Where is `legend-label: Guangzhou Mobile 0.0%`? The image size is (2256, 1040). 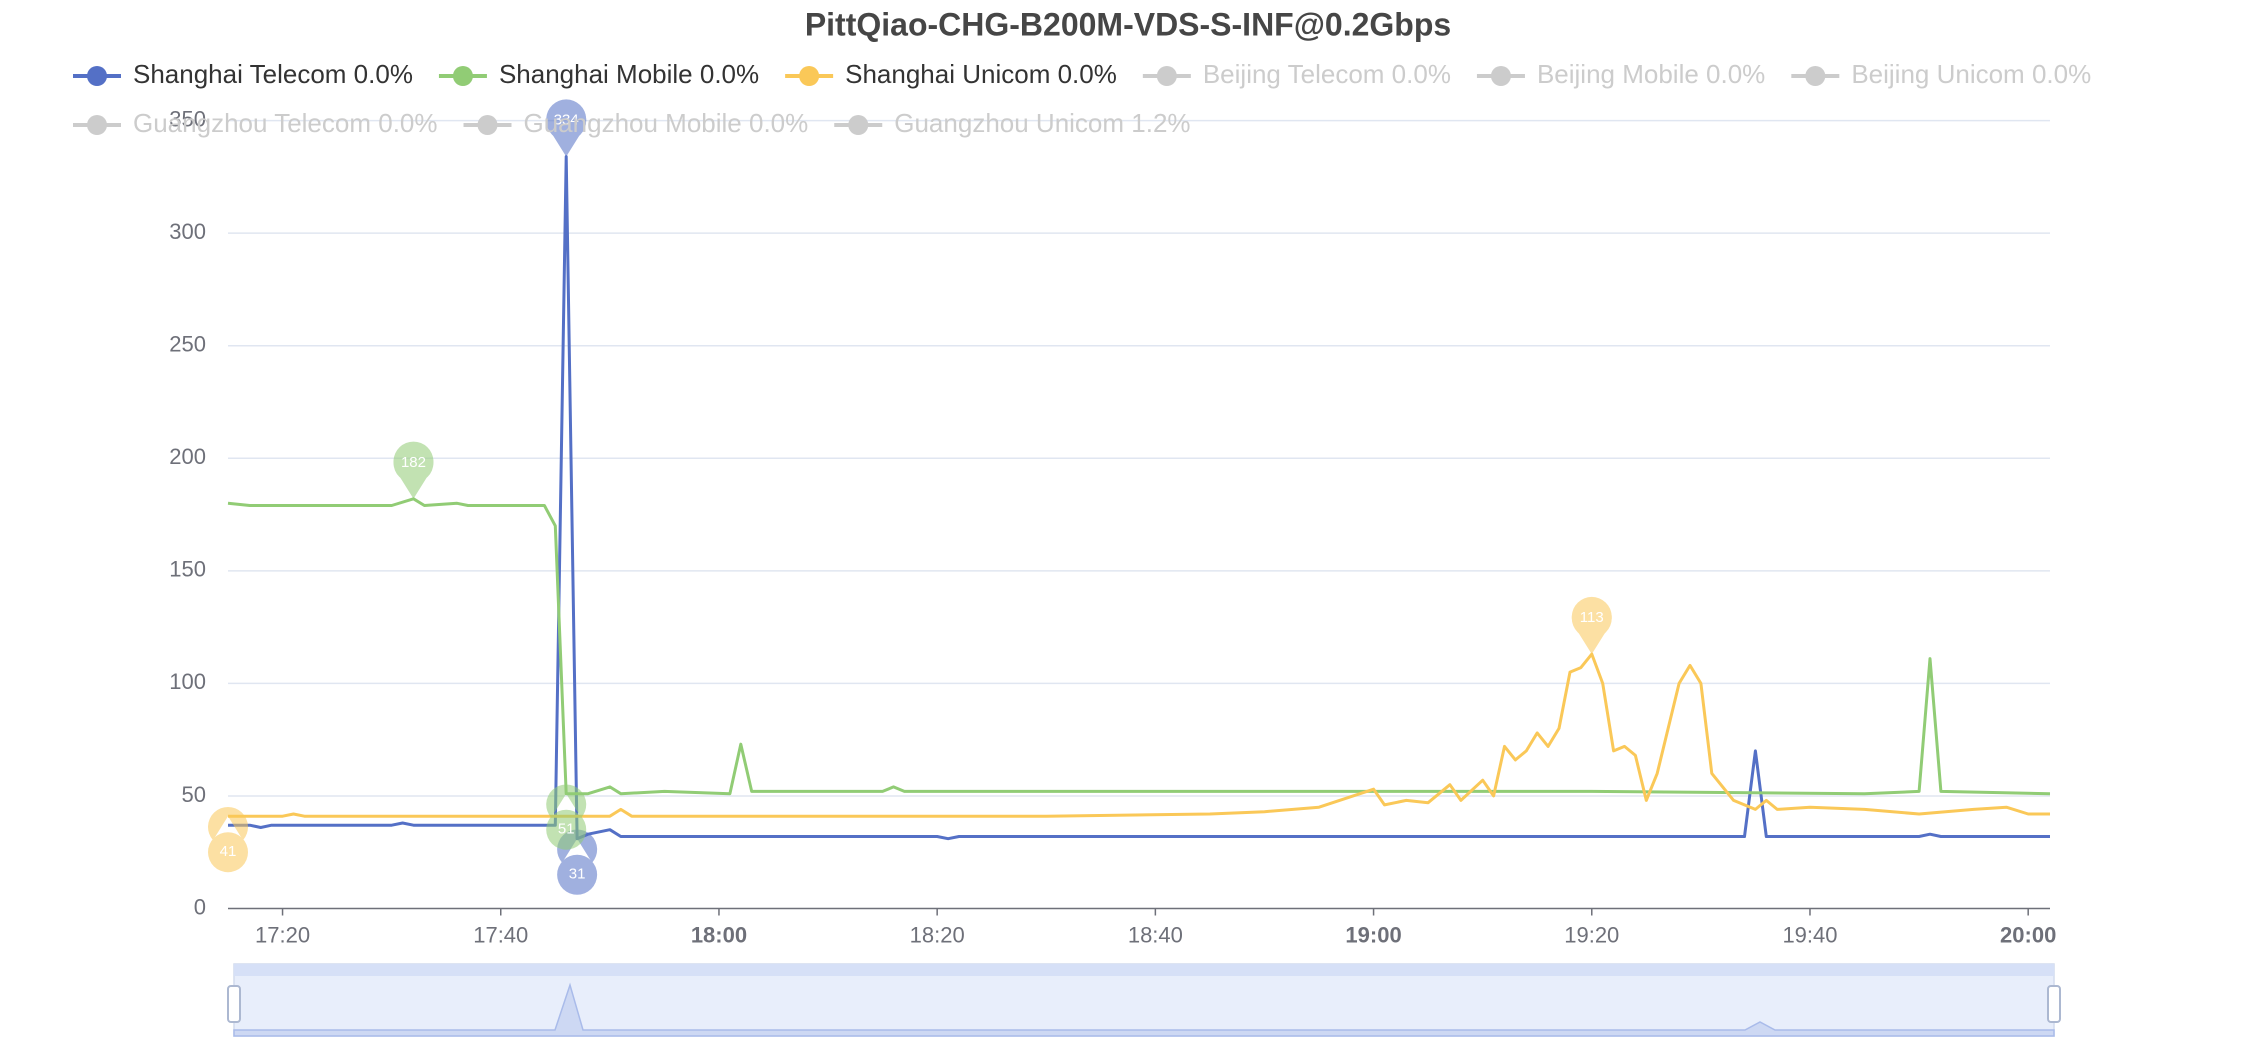 legend-label: Guangzhou Mobile 0.0% is located at coordinates (666, 123).